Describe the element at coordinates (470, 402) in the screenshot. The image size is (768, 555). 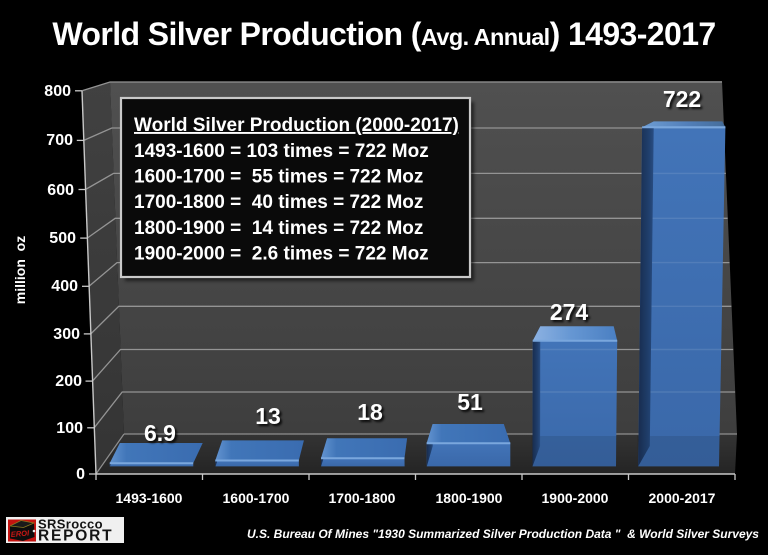
I see `svg-text: 51` at that location.